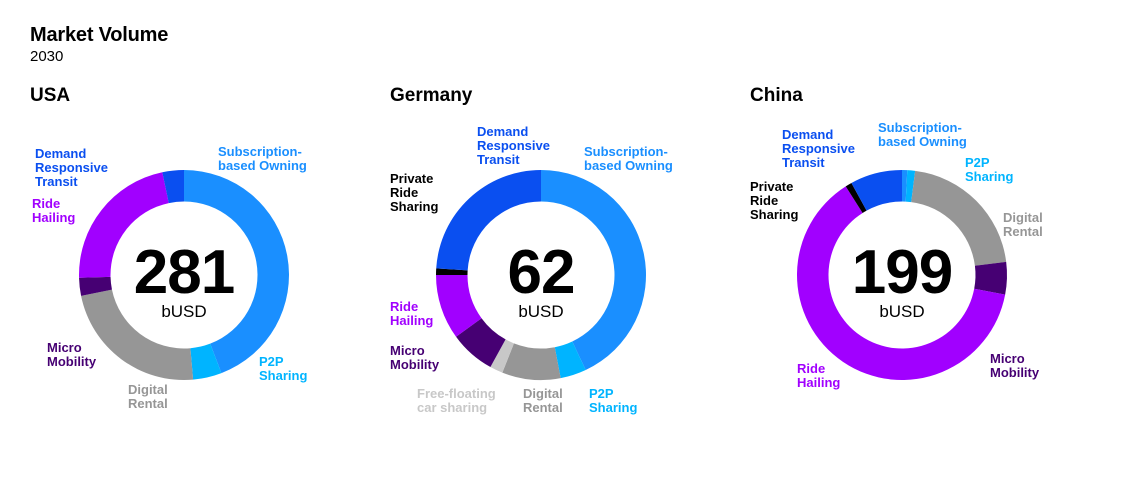  I want to click on china-label-ride-hailing: Ride Hailing, so click(819, 375).